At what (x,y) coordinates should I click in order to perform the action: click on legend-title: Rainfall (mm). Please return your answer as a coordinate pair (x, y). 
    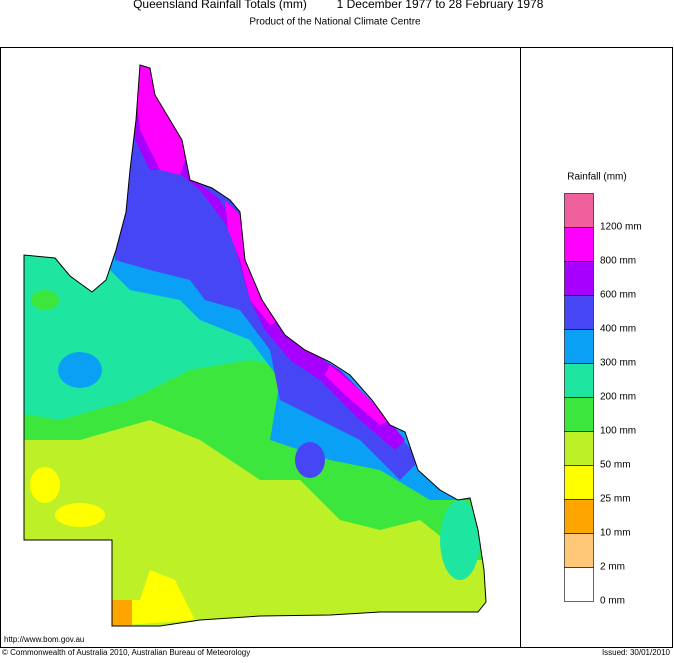
    Looking at the image, I should click on (596, 177).